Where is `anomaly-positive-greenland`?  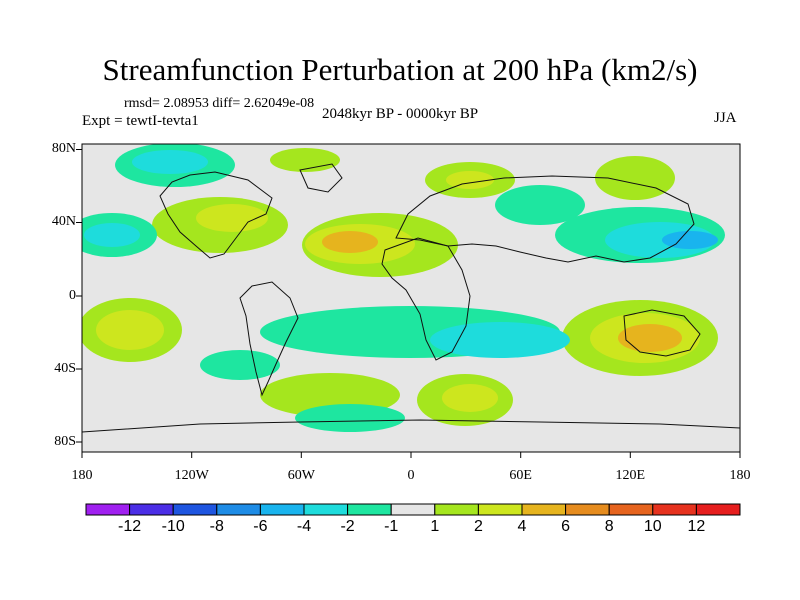 anomaly-positive-greenland is located at coordinates (305, 160).